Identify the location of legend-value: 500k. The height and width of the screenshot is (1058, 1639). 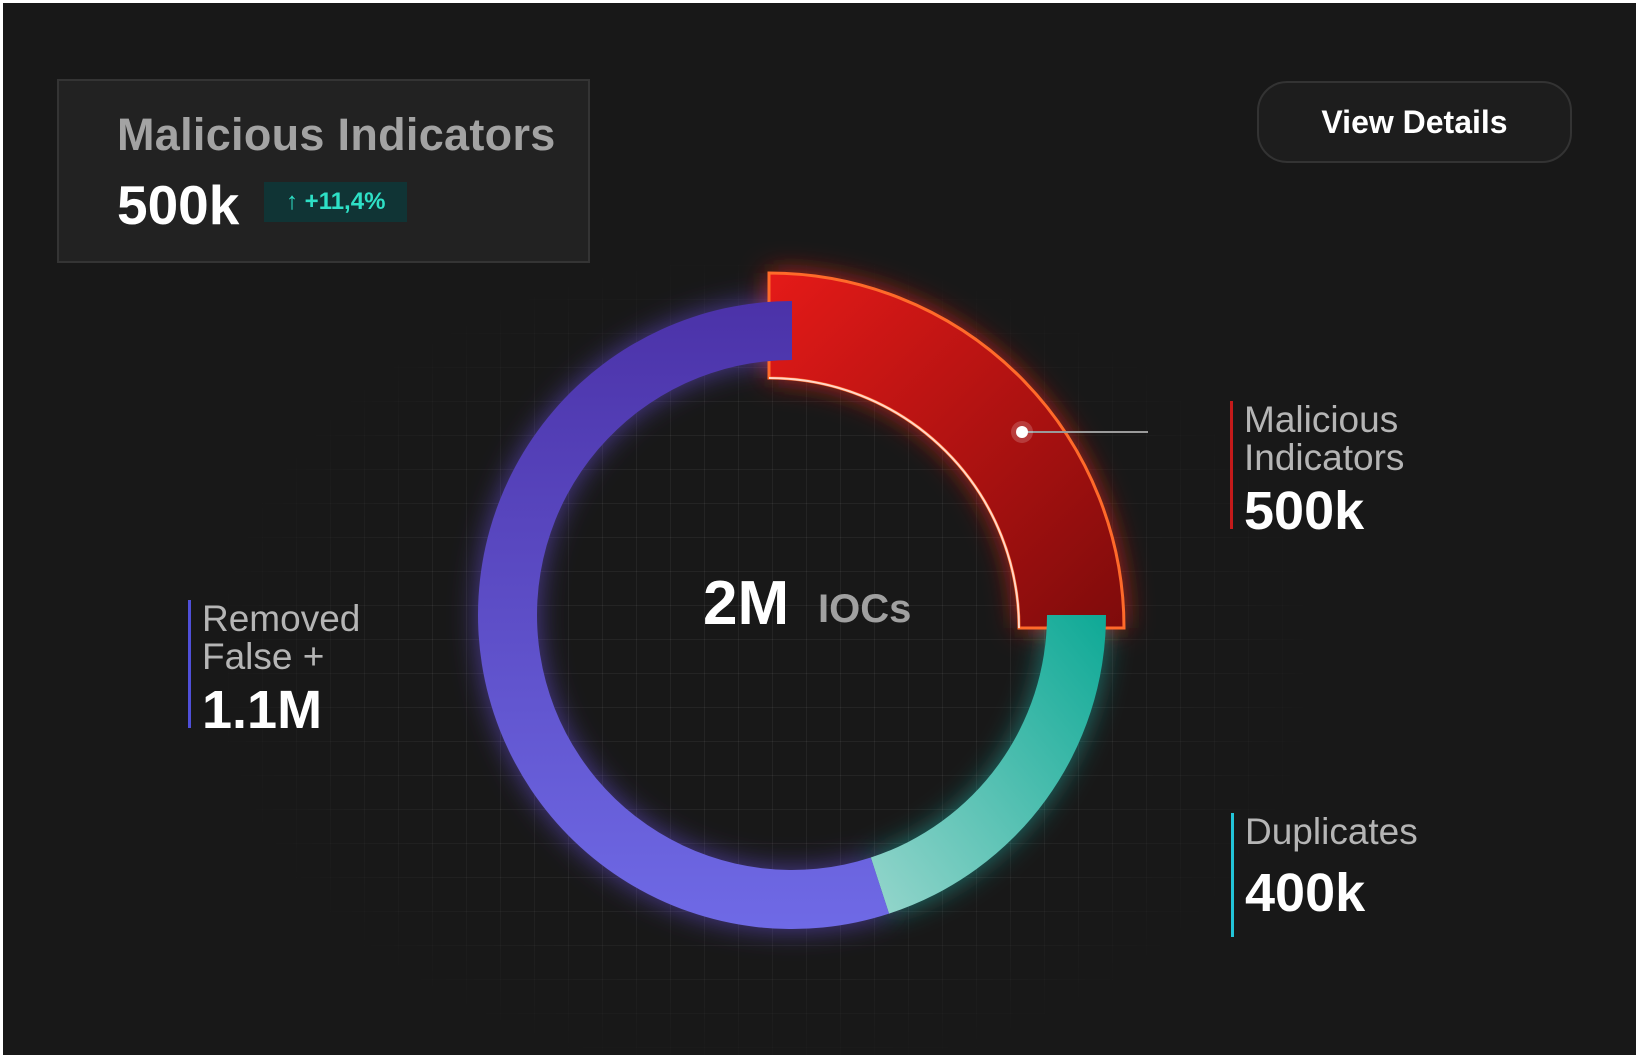
(1304, 511).